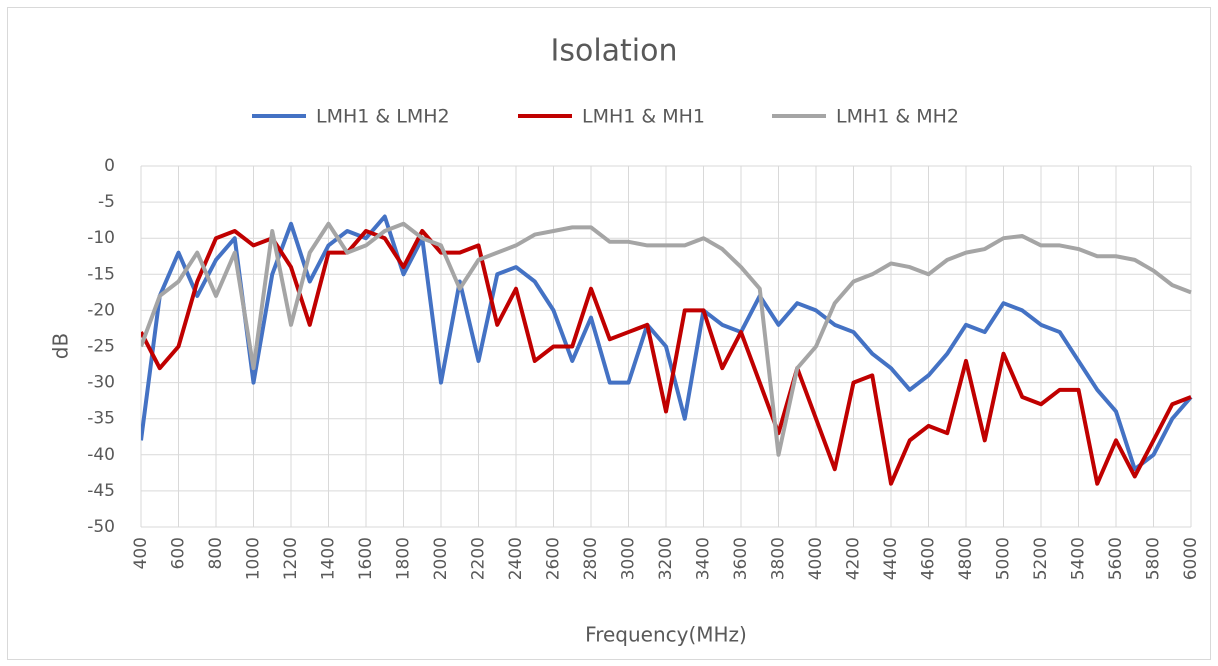  What do you see at coordinates (141, 553) in the screenshot?
I see `x-tick-label: 400` at bounding box center [141, 553].